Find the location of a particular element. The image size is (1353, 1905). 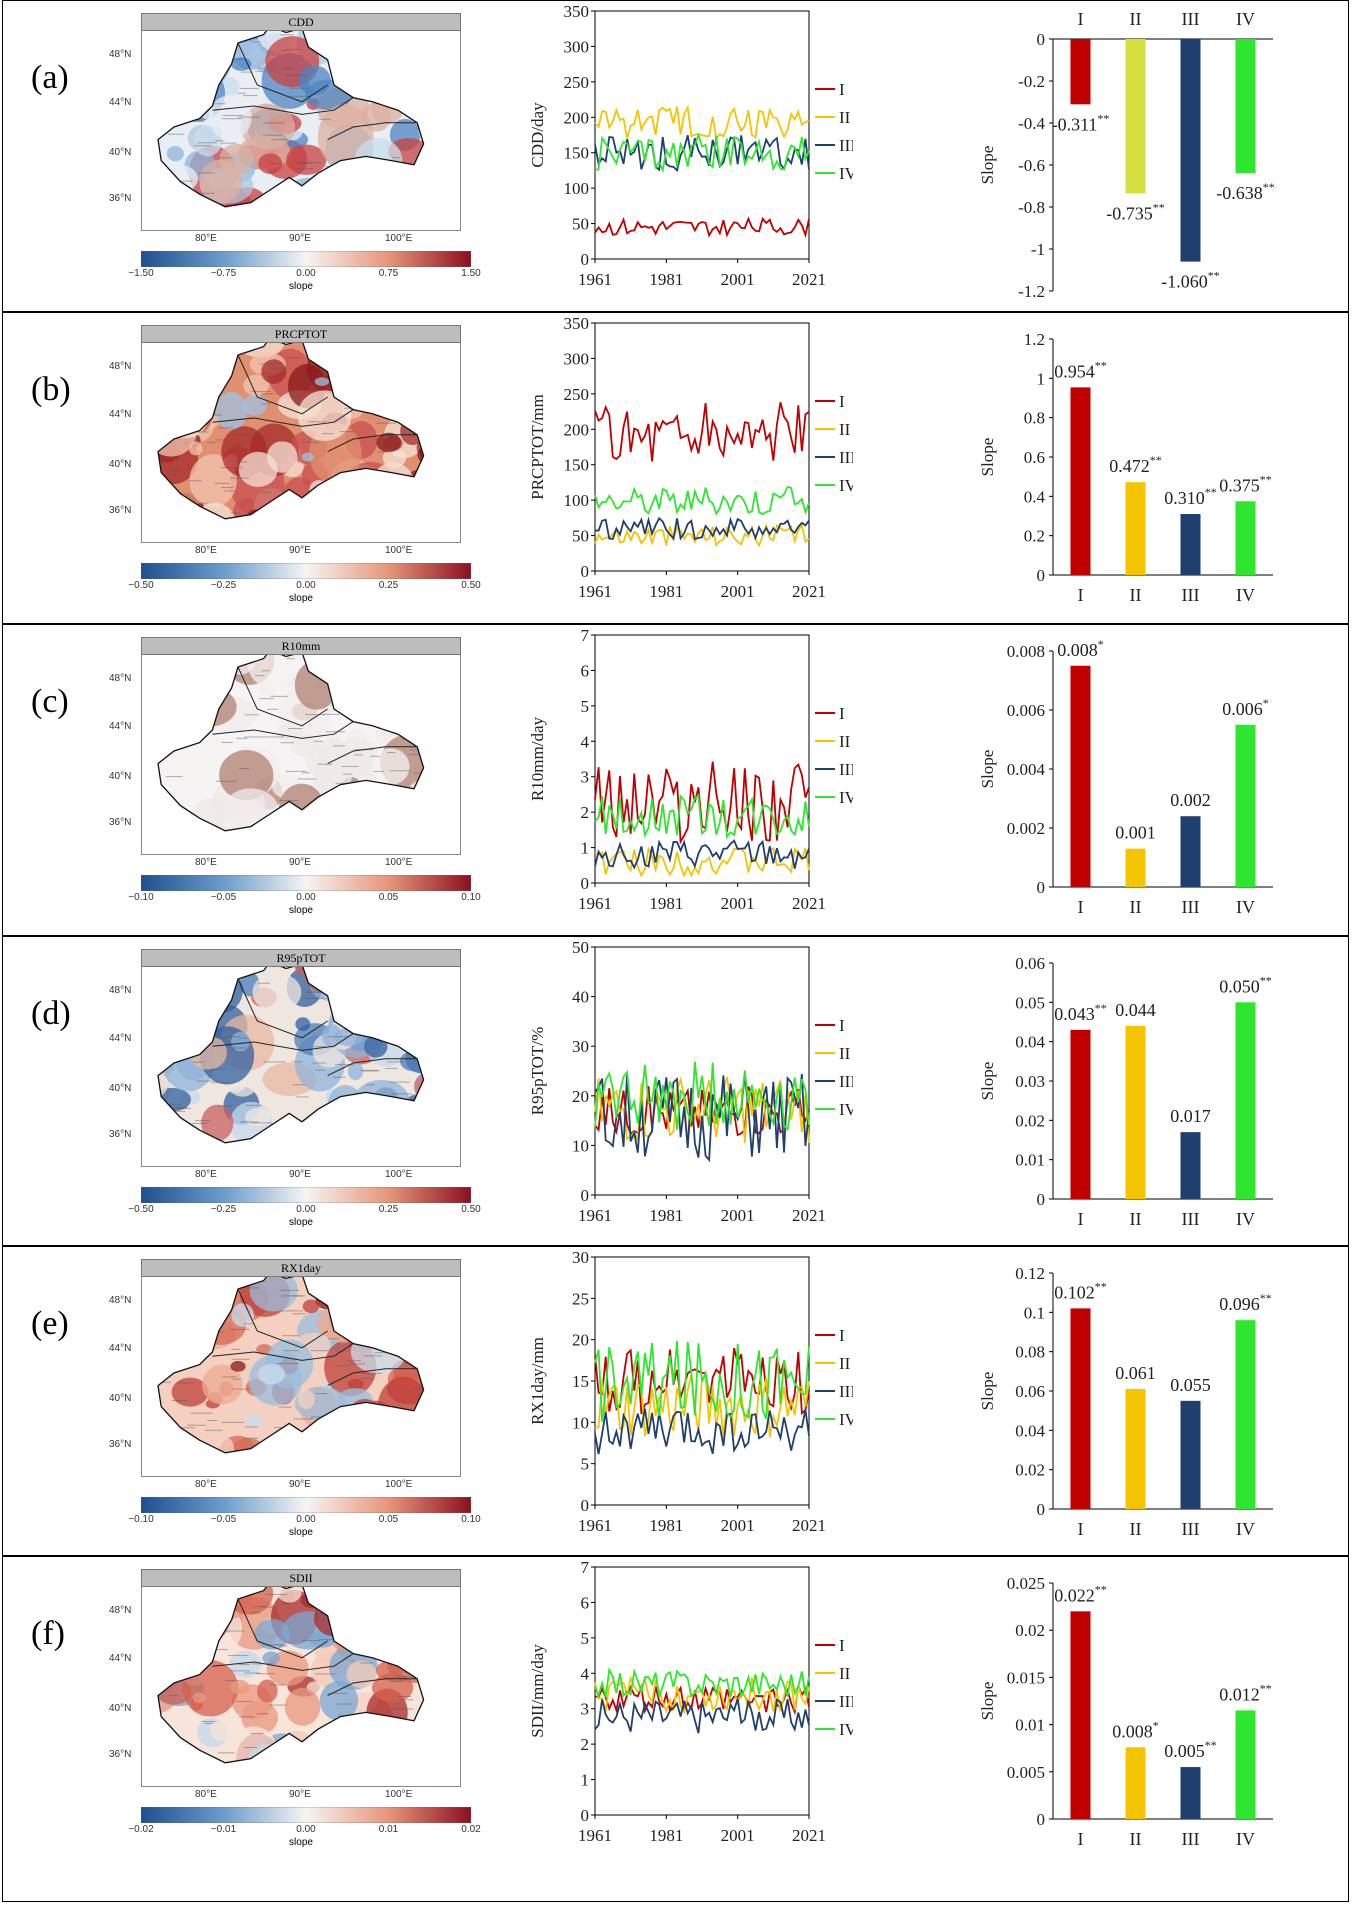

colorbar-tick-label: −0.05 is located at coordinates (223, 897).